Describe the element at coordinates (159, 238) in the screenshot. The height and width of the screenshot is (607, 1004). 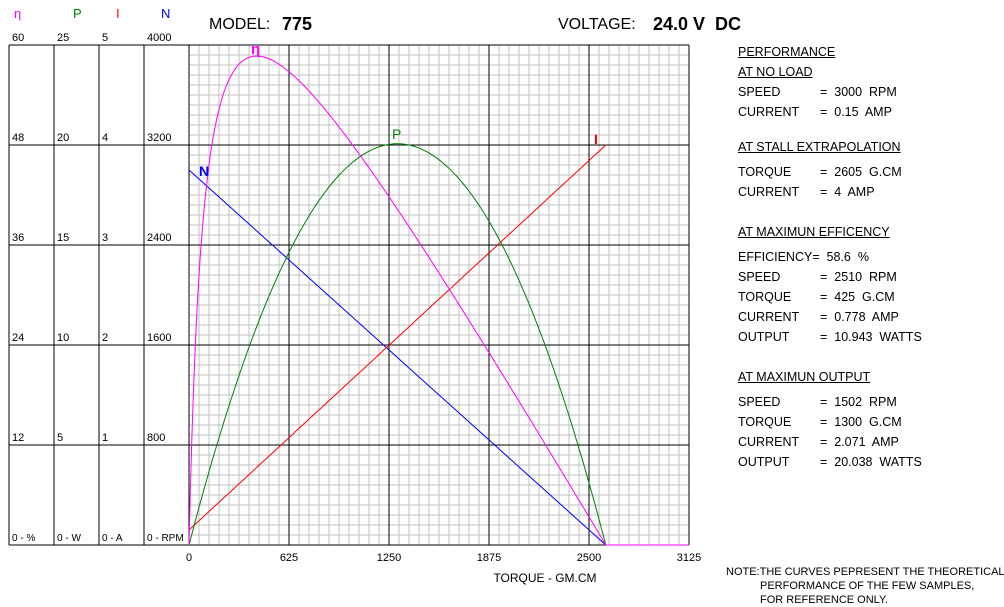
I see `axis-tick-label: 2400` at that location.